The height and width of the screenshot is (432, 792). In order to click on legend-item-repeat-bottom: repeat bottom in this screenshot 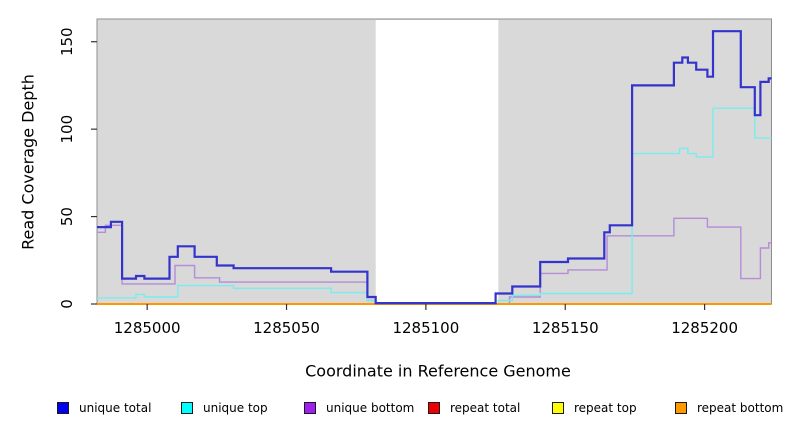, I will do `click(729, 408)`.